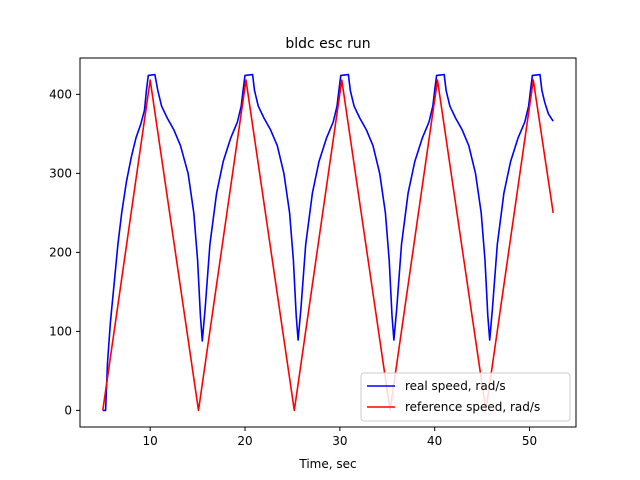 The height and width of the screenshot is (480, 640). What do you see at coordinates (60, 331) in the screenshot?
I see `y-tick-label: 100` at bounding box center [60, 331].